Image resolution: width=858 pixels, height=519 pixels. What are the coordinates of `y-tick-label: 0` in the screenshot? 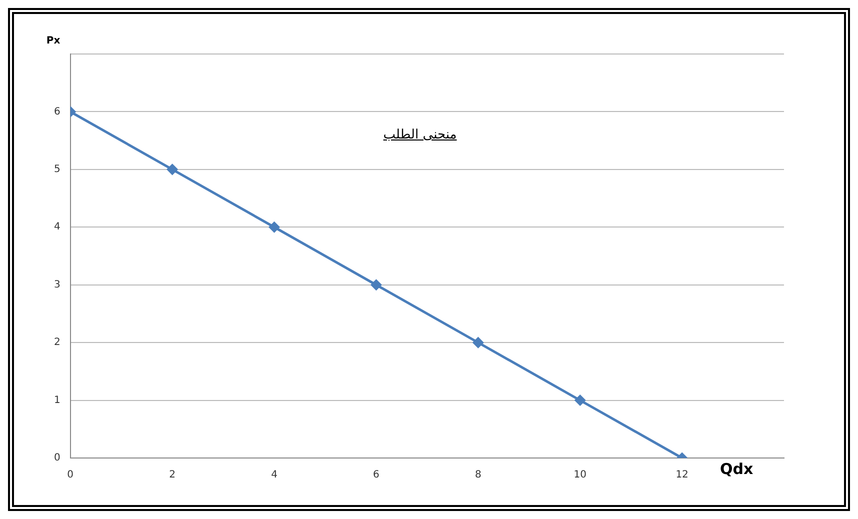 It's located at (57, 458).